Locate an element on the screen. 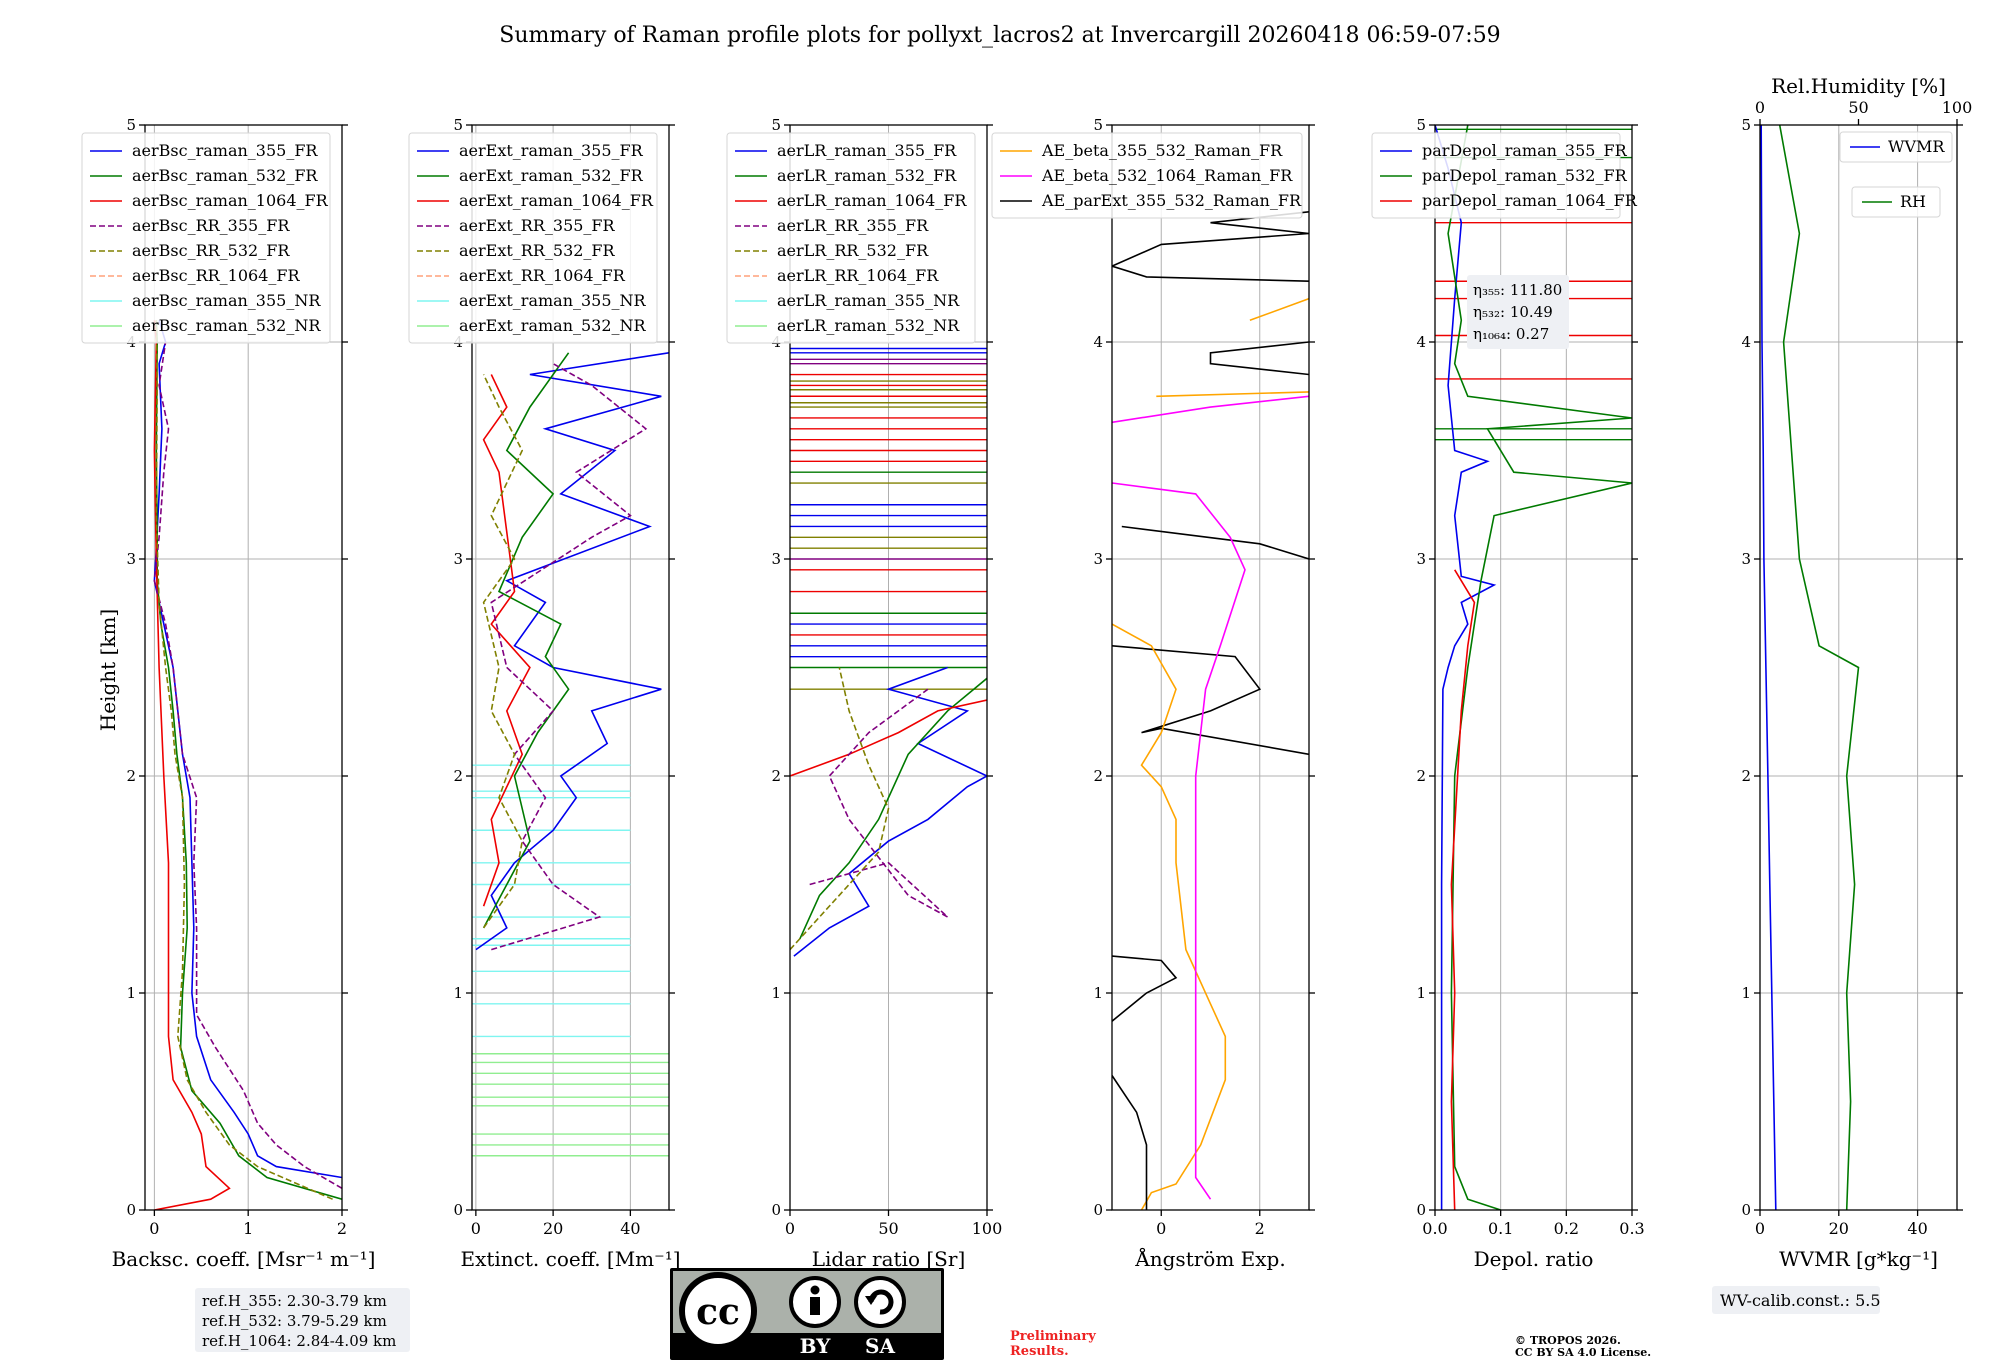 The width and height of the screenshot is (2000, 1360). series-aerBsc_RR_355_FR is located at coordinates (247, 765).